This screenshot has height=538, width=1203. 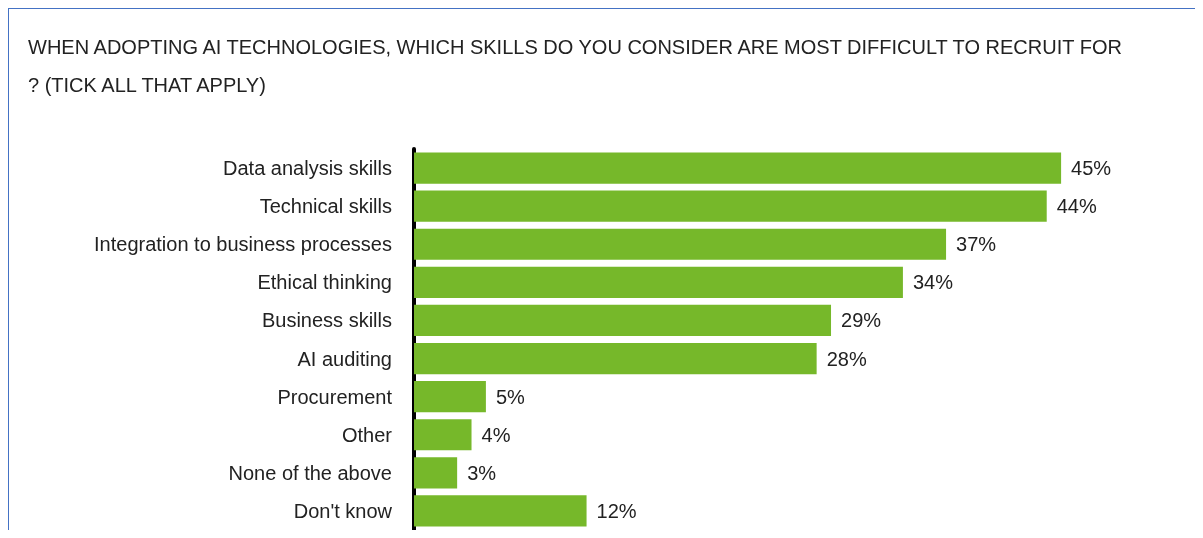 I want to click on y-tick-label: Procurement, so click(x=335, y=396).